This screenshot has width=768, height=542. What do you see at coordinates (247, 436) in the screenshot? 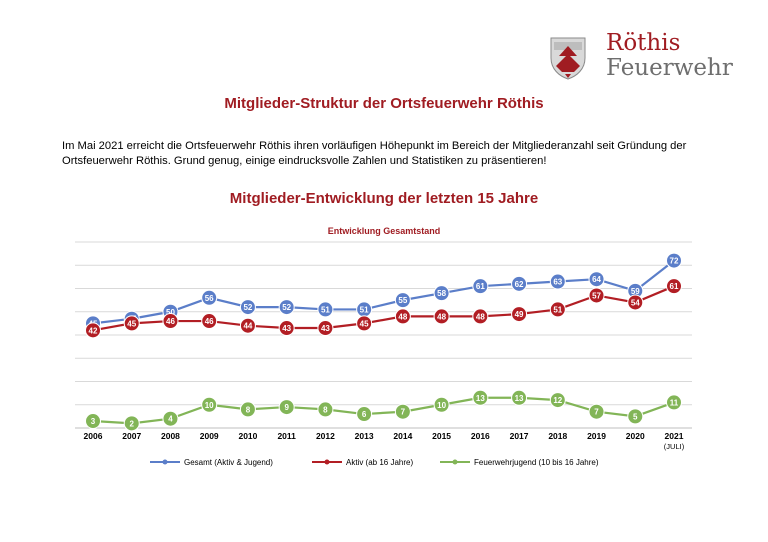
I see `x-tick-label: 2010` at bounding box center [247, 436].